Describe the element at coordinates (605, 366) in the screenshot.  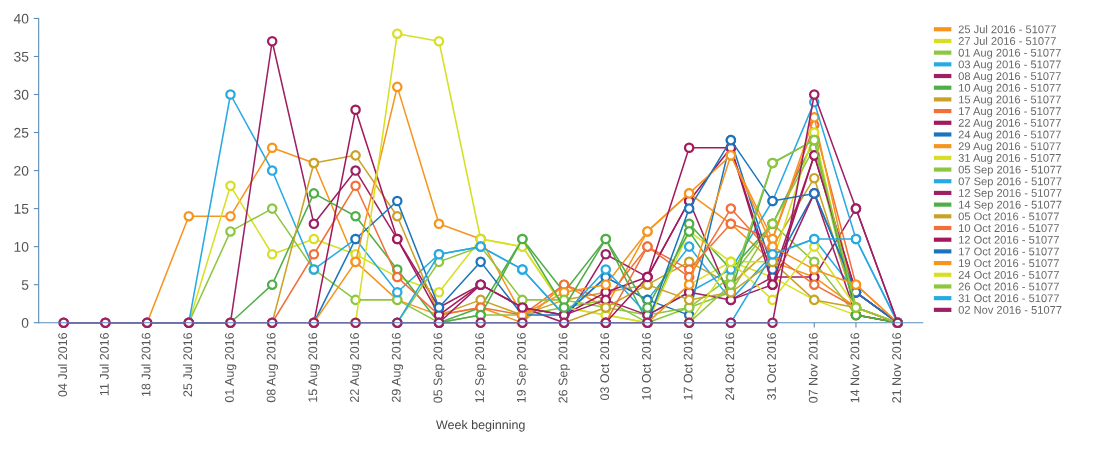
I see `x-tick-label: 03 Oct 2016` at that location.